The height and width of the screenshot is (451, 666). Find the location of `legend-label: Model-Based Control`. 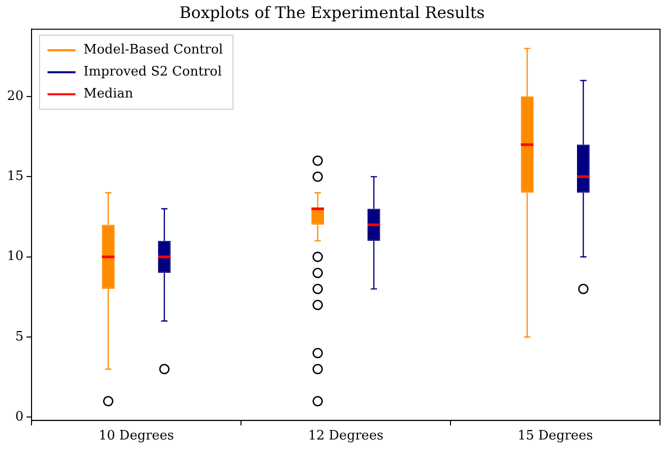

legend-label: Model-Based Control is located at coordinates (153, 50).